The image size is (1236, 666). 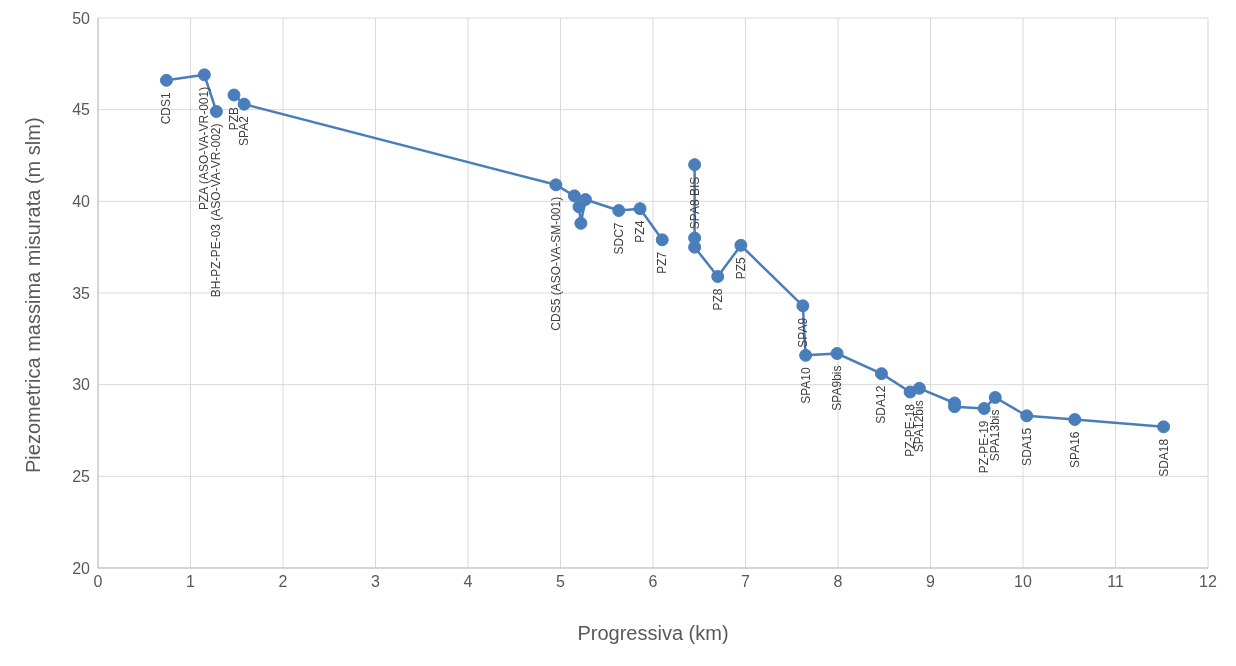 What do you see at coordinates (1026, 446) in the screenshot?
I see `annotation: SDA15` at bounding box center [1026, 446].